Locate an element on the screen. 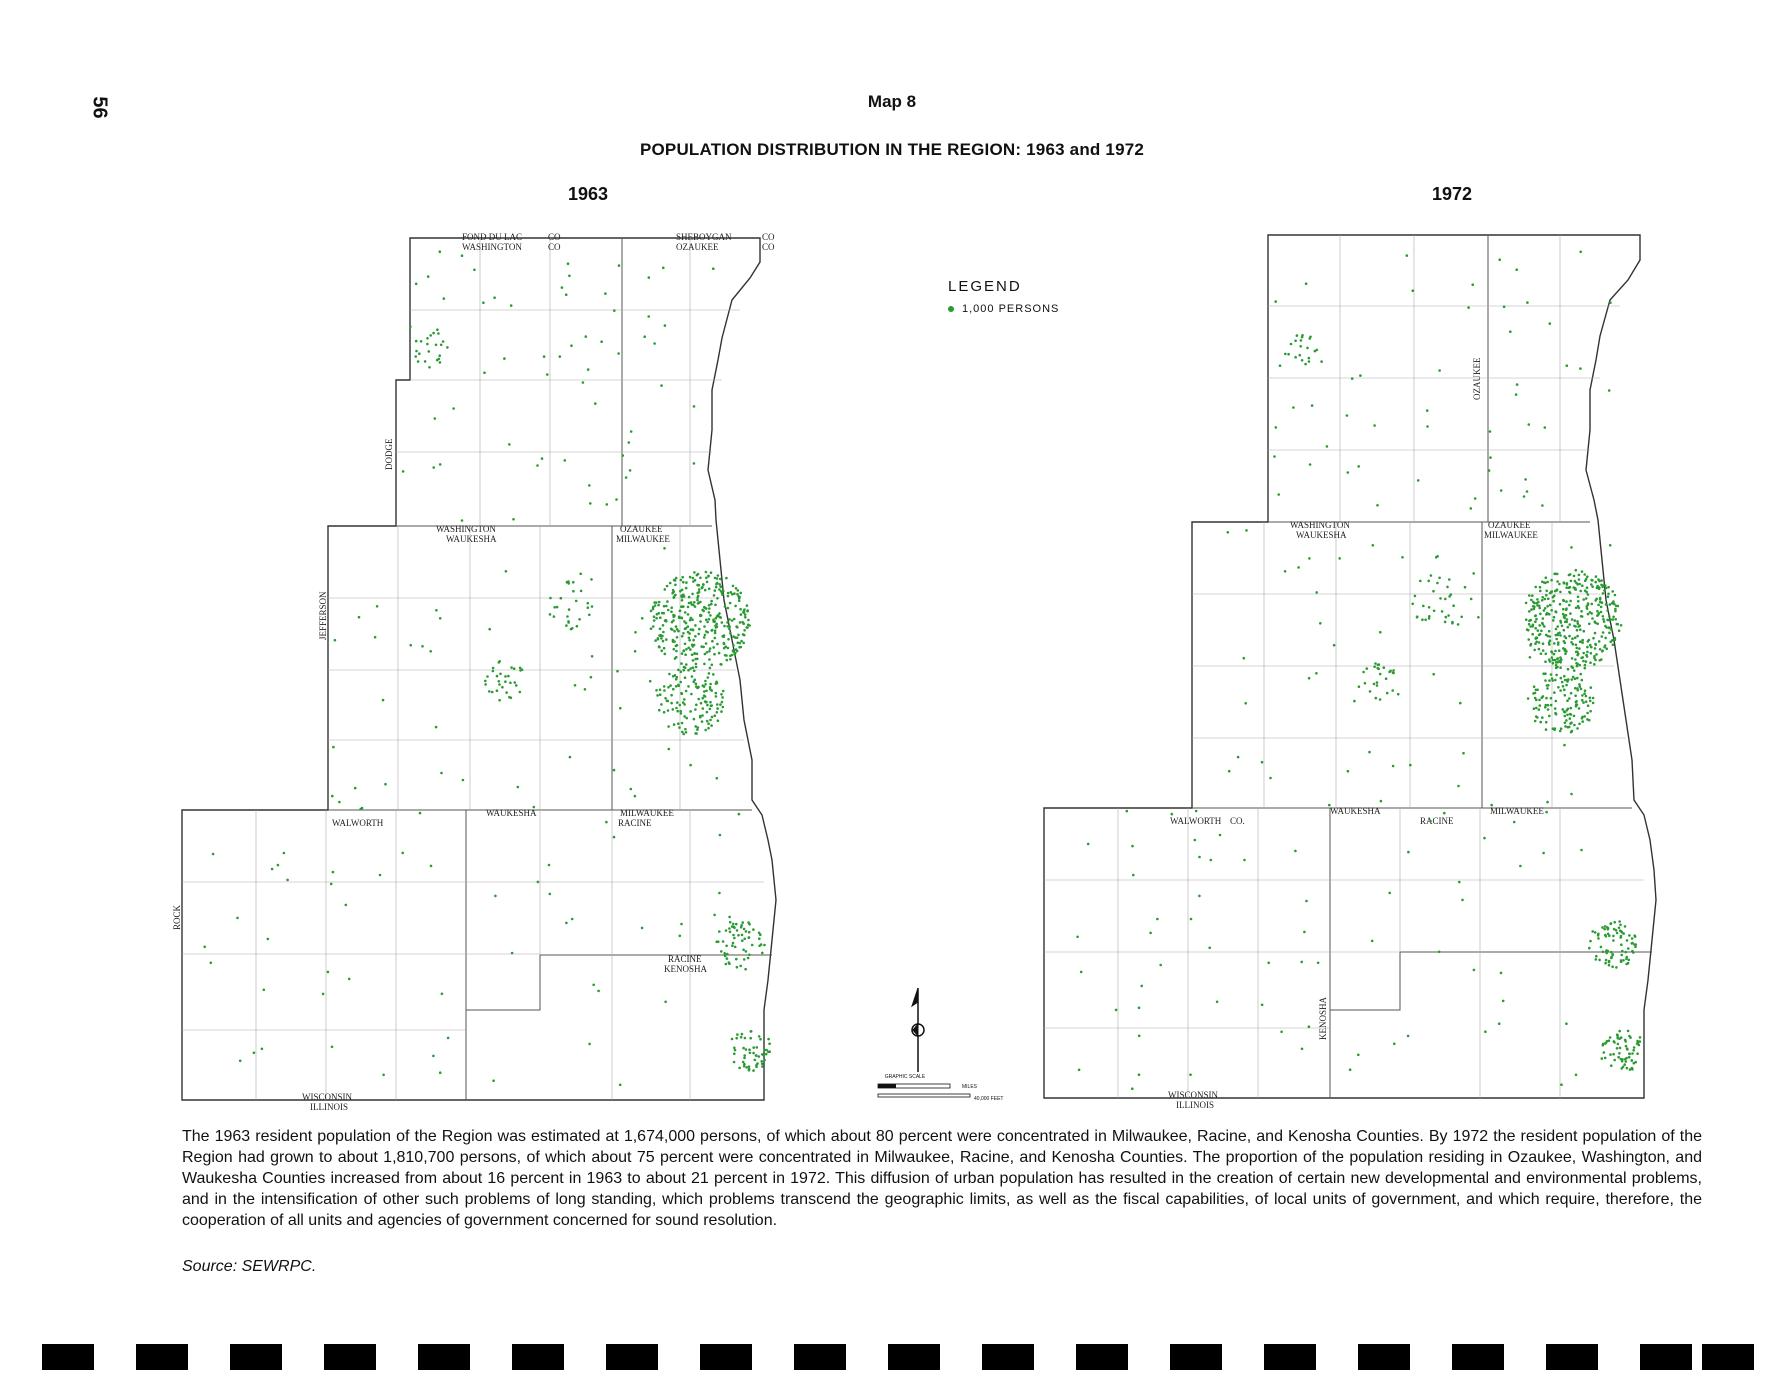 This screenshot has height=1380, width=1784. map-number: Map 8 is located at coordinates (892, 101).